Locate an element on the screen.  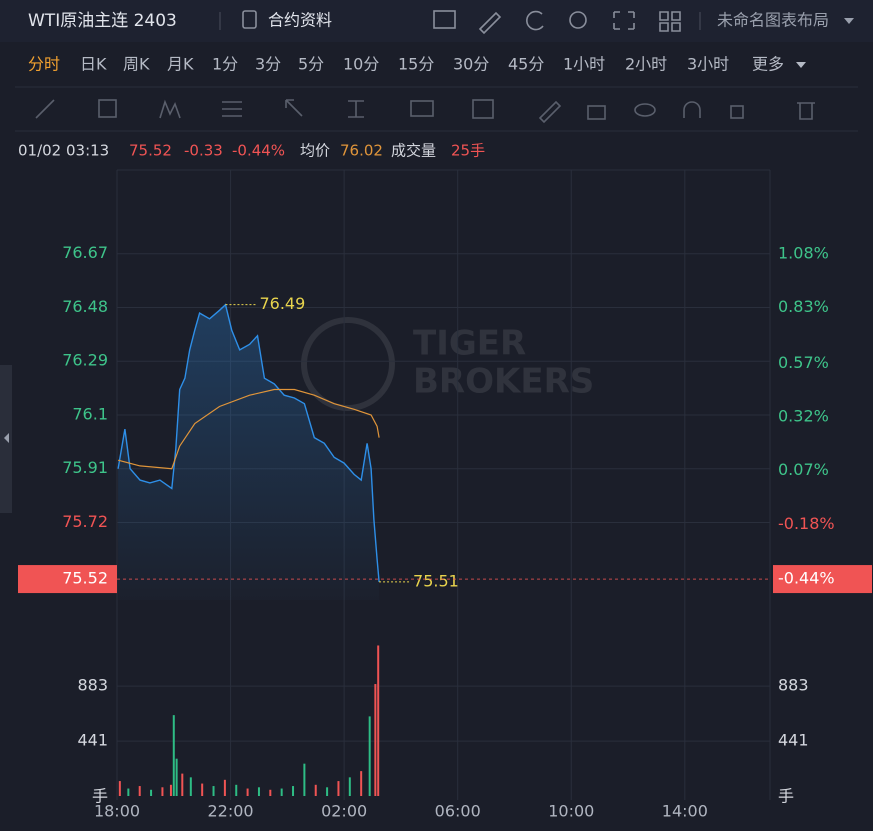
tool-arrow is located at coordinates (294, 108).